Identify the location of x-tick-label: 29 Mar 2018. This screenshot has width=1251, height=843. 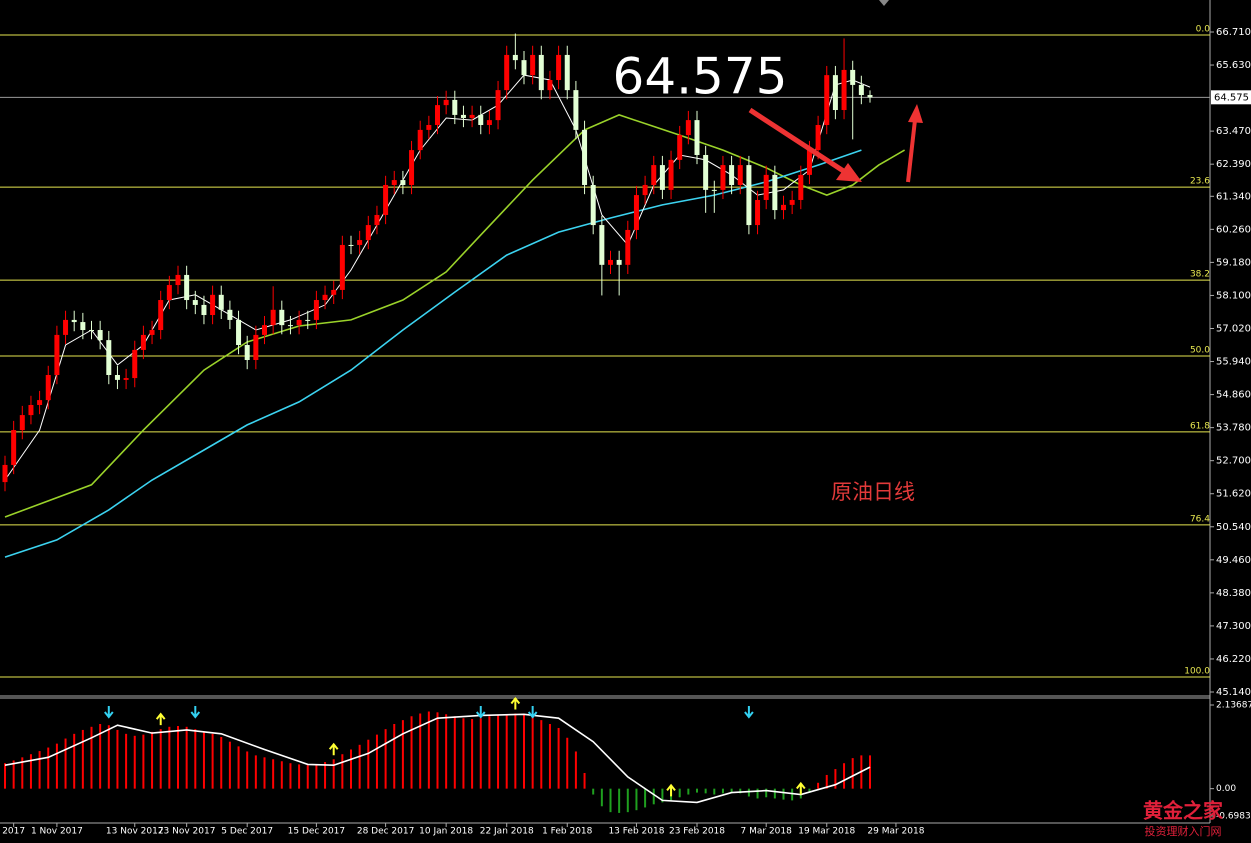
(895, 832).